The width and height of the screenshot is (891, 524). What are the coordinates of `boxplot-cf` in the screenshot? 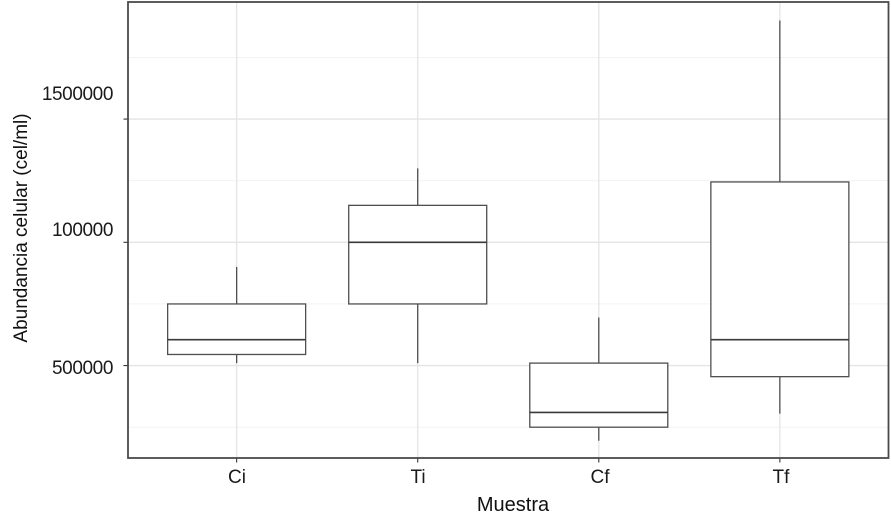 It's located at (599, 379).